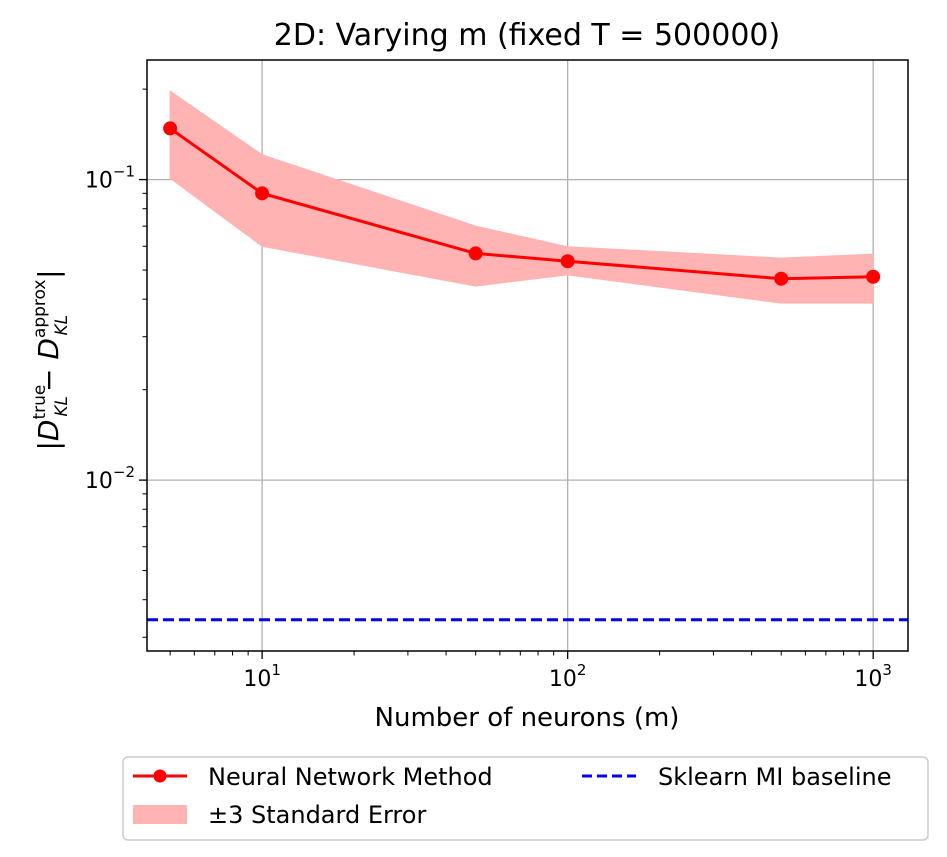  Describe the element at coordinates (160, 776) in the screenshot. I see `legend-swatch-nn-marker` at that location.